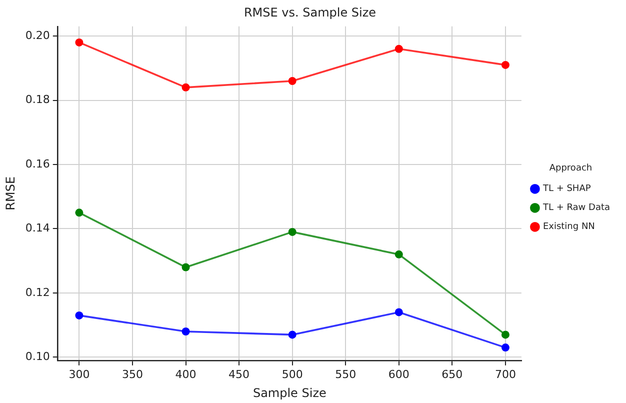 The width and height of the screenshot is (626, 403). Describe the element at coordinates (37, 163) in the screenshot. I see `y-tick-label: 0.16` at that location.